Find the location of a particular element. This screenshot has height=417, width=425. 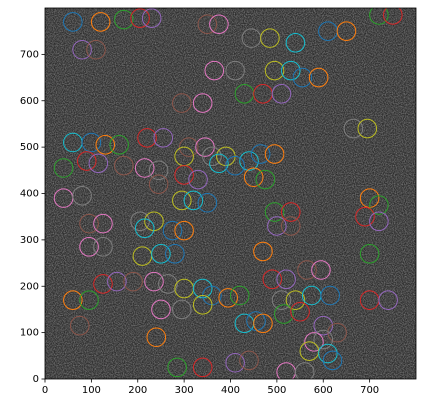

x-tick-label: 100 is located at coordinates (91, 390).